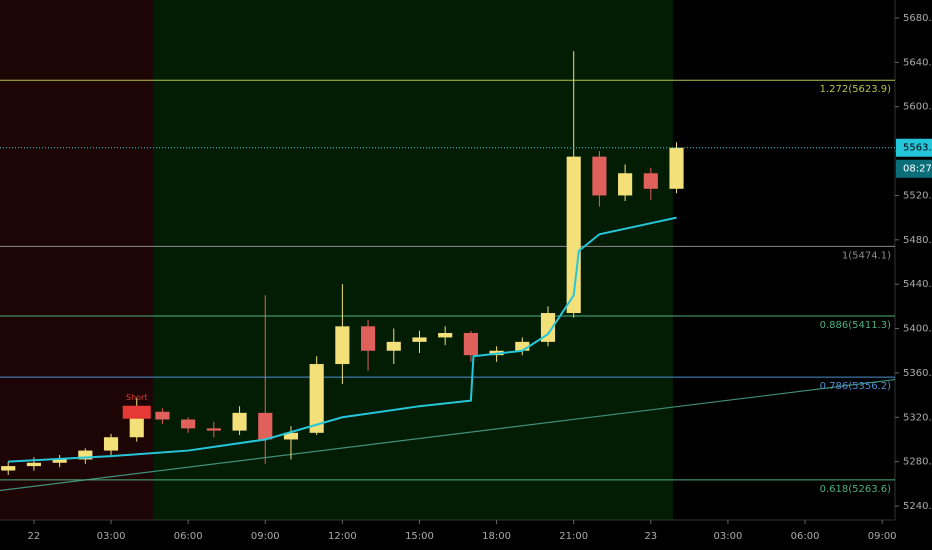  What do you see at coordinates (856, 89) in the screenshot?
I see `fib-label: 1.272(5623.9)` at bounding box center [856, 89].